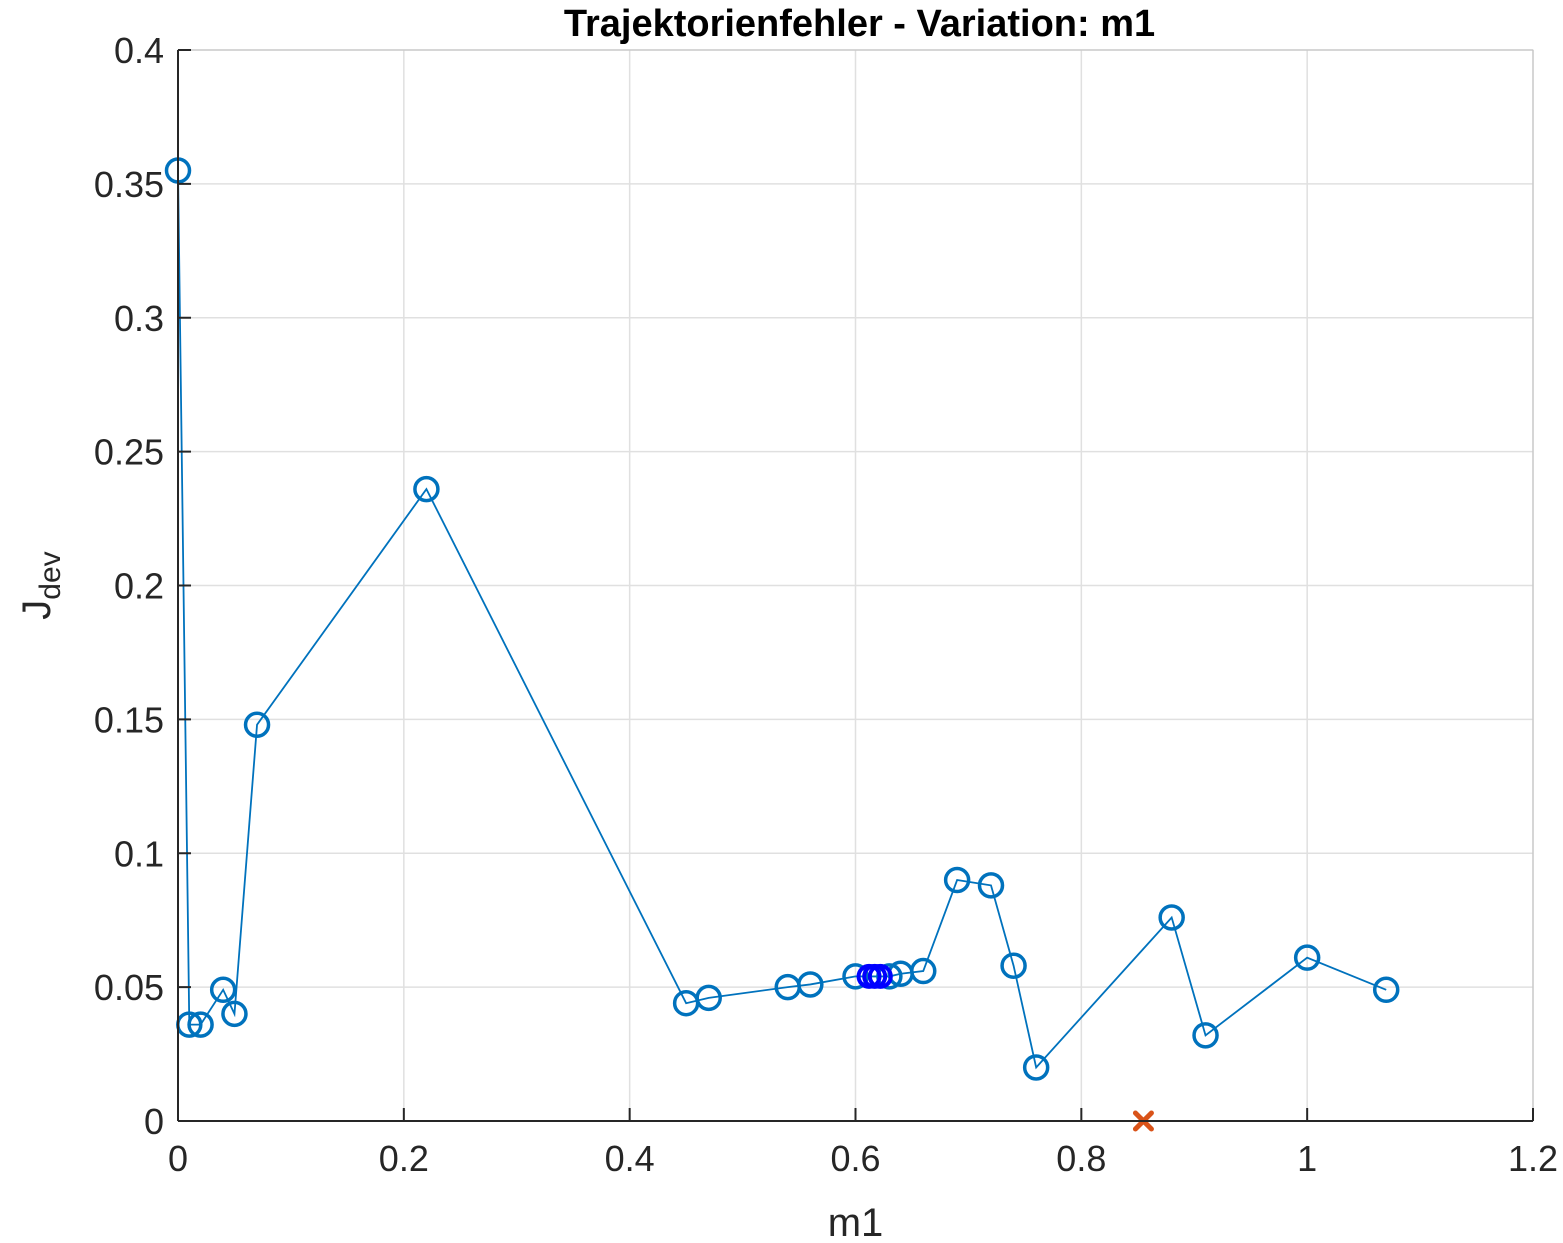  Describe the element at coordinates (139, 853) in the screenshot. I see `y-tick-label: 0.1` at that location.